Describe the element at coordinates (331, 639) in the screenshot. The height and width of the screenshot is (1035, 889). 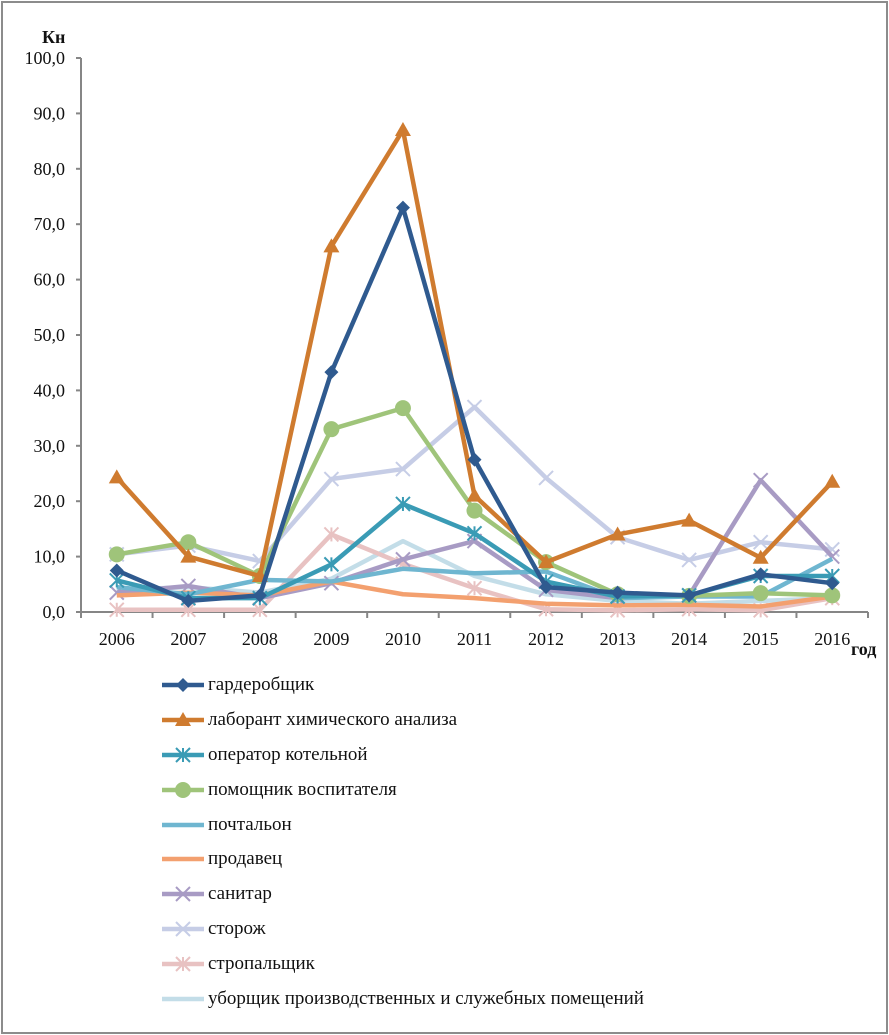
I see `x-tick-label: 2009` at that location.